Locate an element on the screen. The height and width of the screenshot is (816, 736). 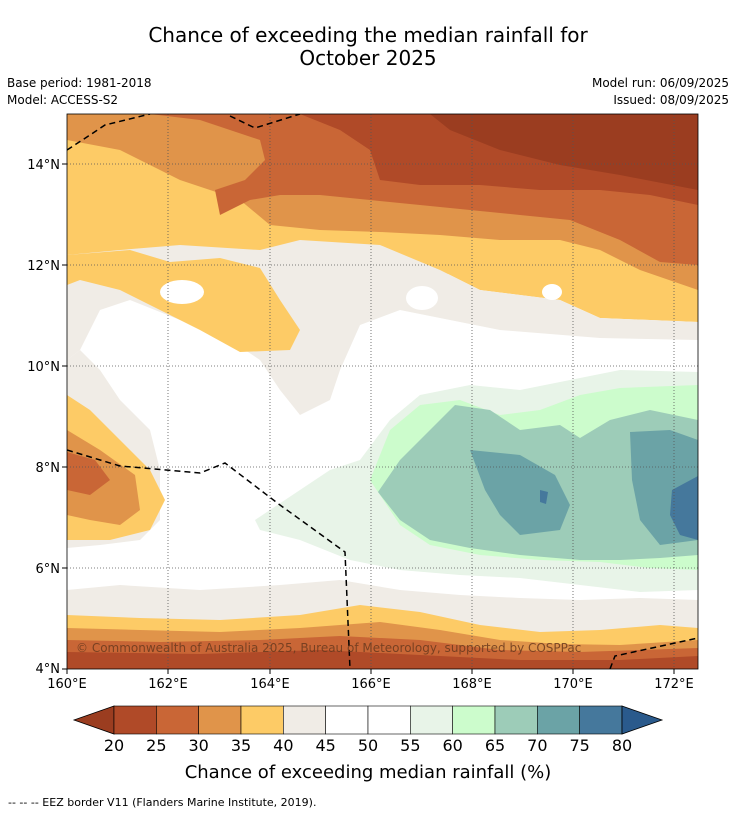
colorbar-tick: 35 is located at coordinates (241, 745).